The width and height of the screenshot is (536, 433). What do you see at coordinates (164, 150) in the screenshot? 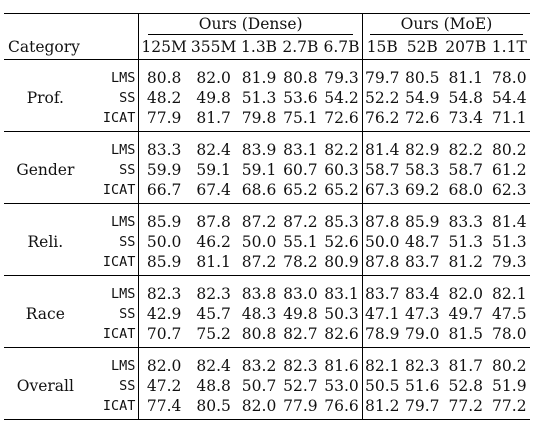
I see `dense-value-cell: 83.3` at bounding box center [164, 150].